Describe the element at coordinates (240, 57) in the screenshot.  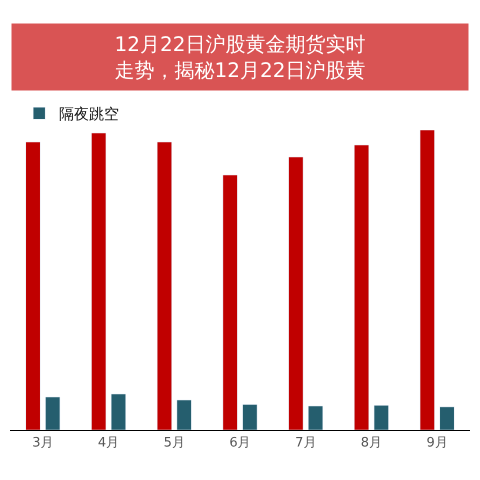
I see `chart-title: 12月22日沪股黄金期货实时走势，揭秘12月22日沪股黄` at that location.